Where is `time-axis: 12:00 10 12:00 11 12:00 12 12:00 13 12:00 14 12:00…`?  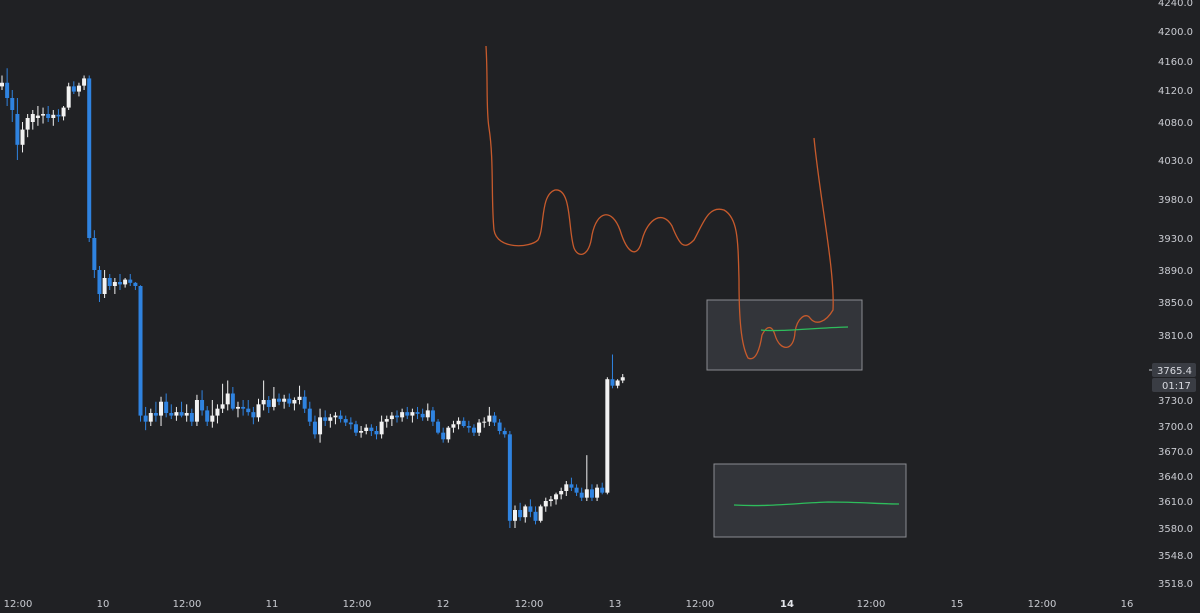
time-axis: 12:00 10 12:00 11 12:00 12 12:00 13 12:00 14 12:00… is located at coordinates (569, 604).